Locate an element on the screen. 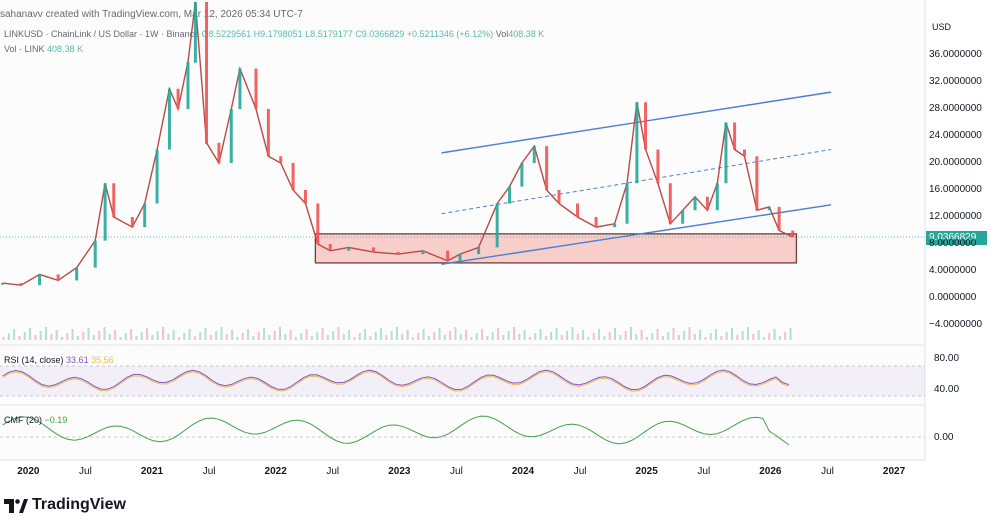 This screenshot has height=529, width=1000. y-tick-label: 4.0000000 is located at coordinates (953, 270).